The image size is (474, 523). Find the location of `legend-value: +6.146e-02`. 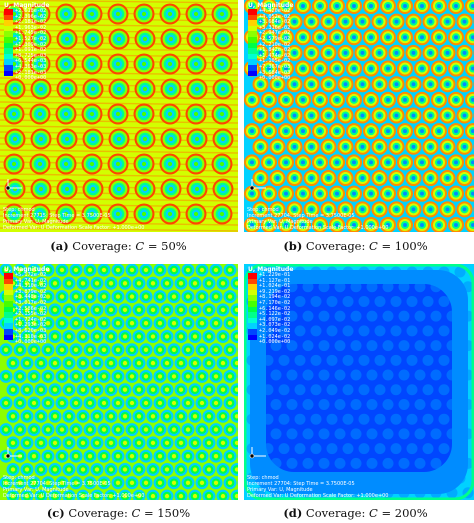

legend-value: +6.146e-02 is located at coordinates (275, 308).